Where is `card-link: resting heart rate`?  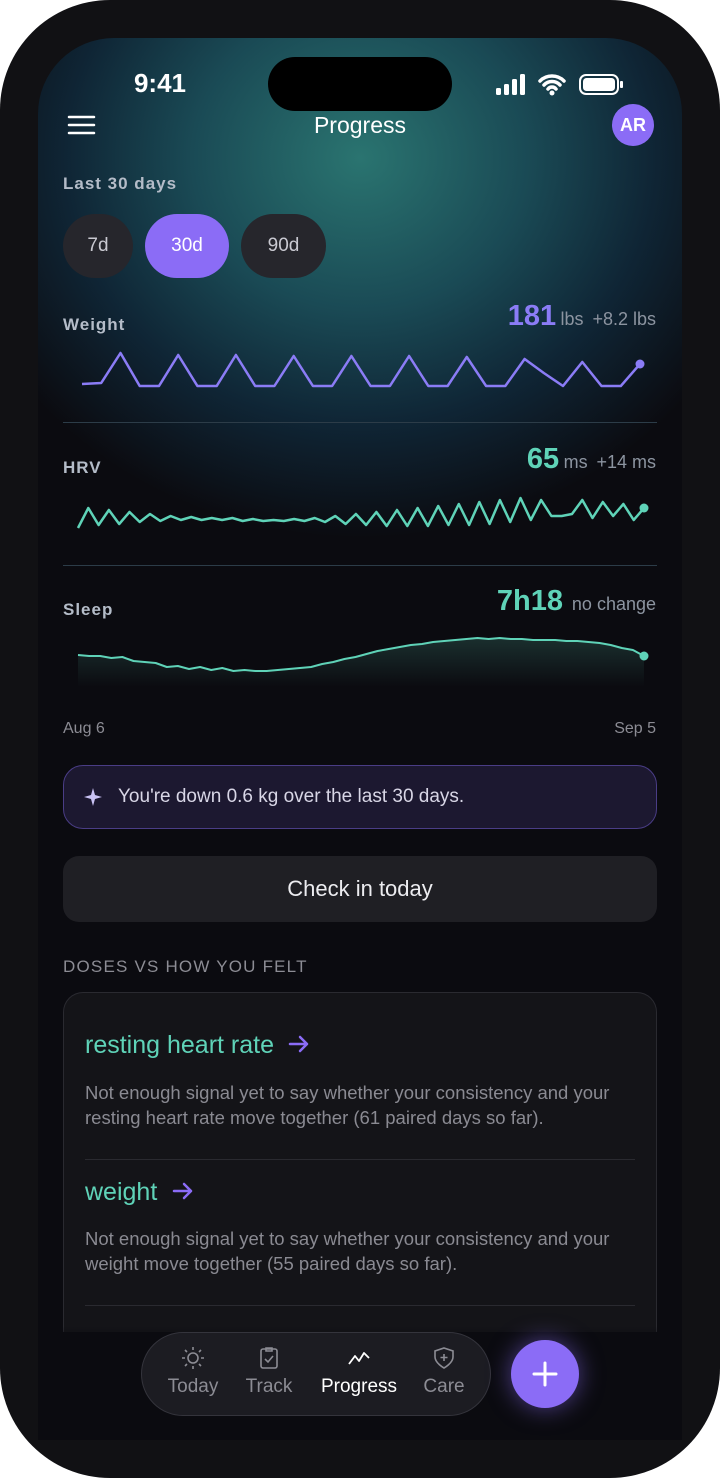
card-link: resting heart rate is located at coordinates (197, 1045).